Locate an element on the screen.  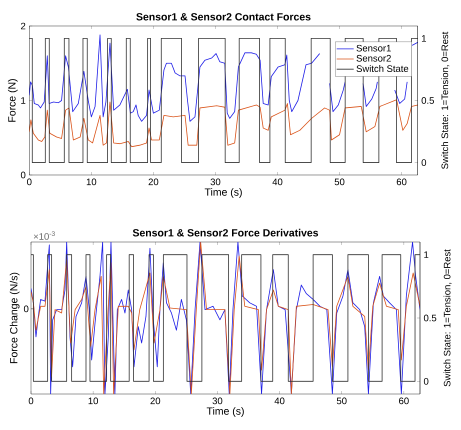
legend-label: Switch State is located at coordinates (382, 68).